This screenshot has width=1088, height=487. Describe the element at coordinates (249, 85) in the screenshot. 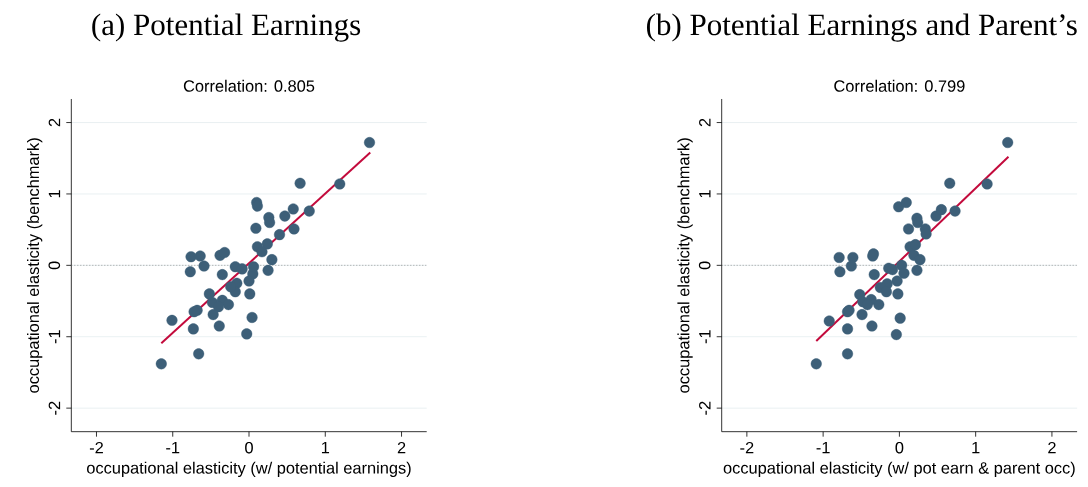

I see `chart-subtitle: Correlation: 0.805` at that location.